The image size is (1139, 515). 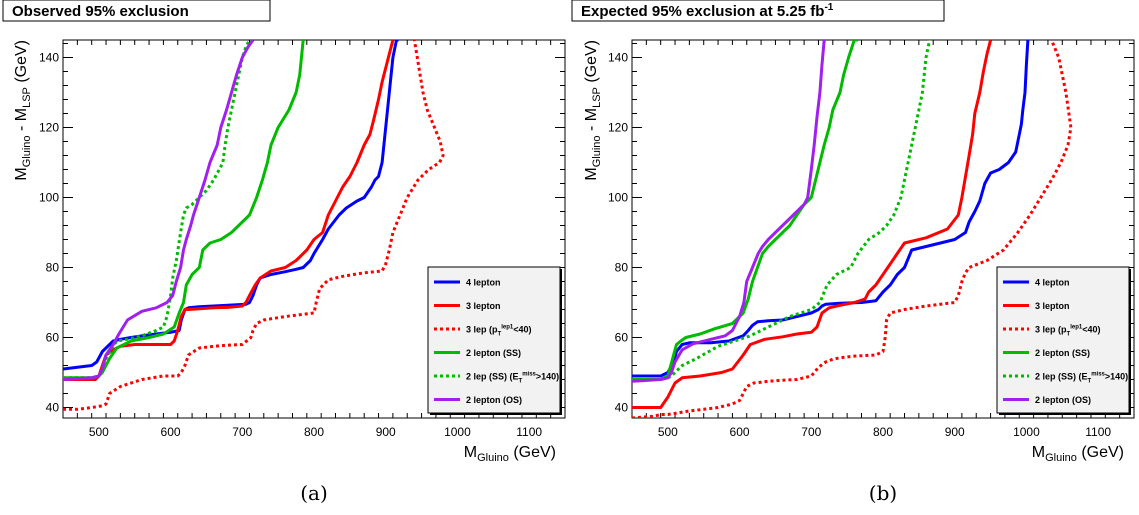 What do you see at coordinates (100, 11) in the screenshot?
I see `chart-title: Observed 95% exclusion` at bounding box center [100, 11].